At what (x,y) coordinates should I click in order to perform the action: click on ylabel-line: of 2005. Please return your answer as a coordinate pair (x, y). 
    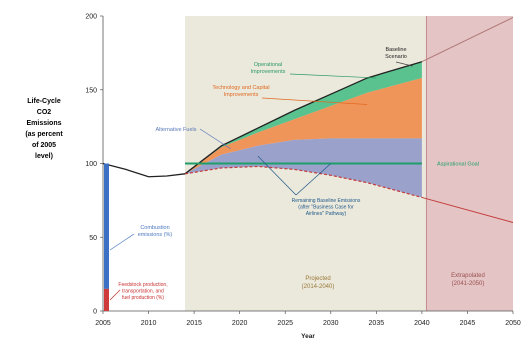
    Looking at the image, I should click on (44, 145).